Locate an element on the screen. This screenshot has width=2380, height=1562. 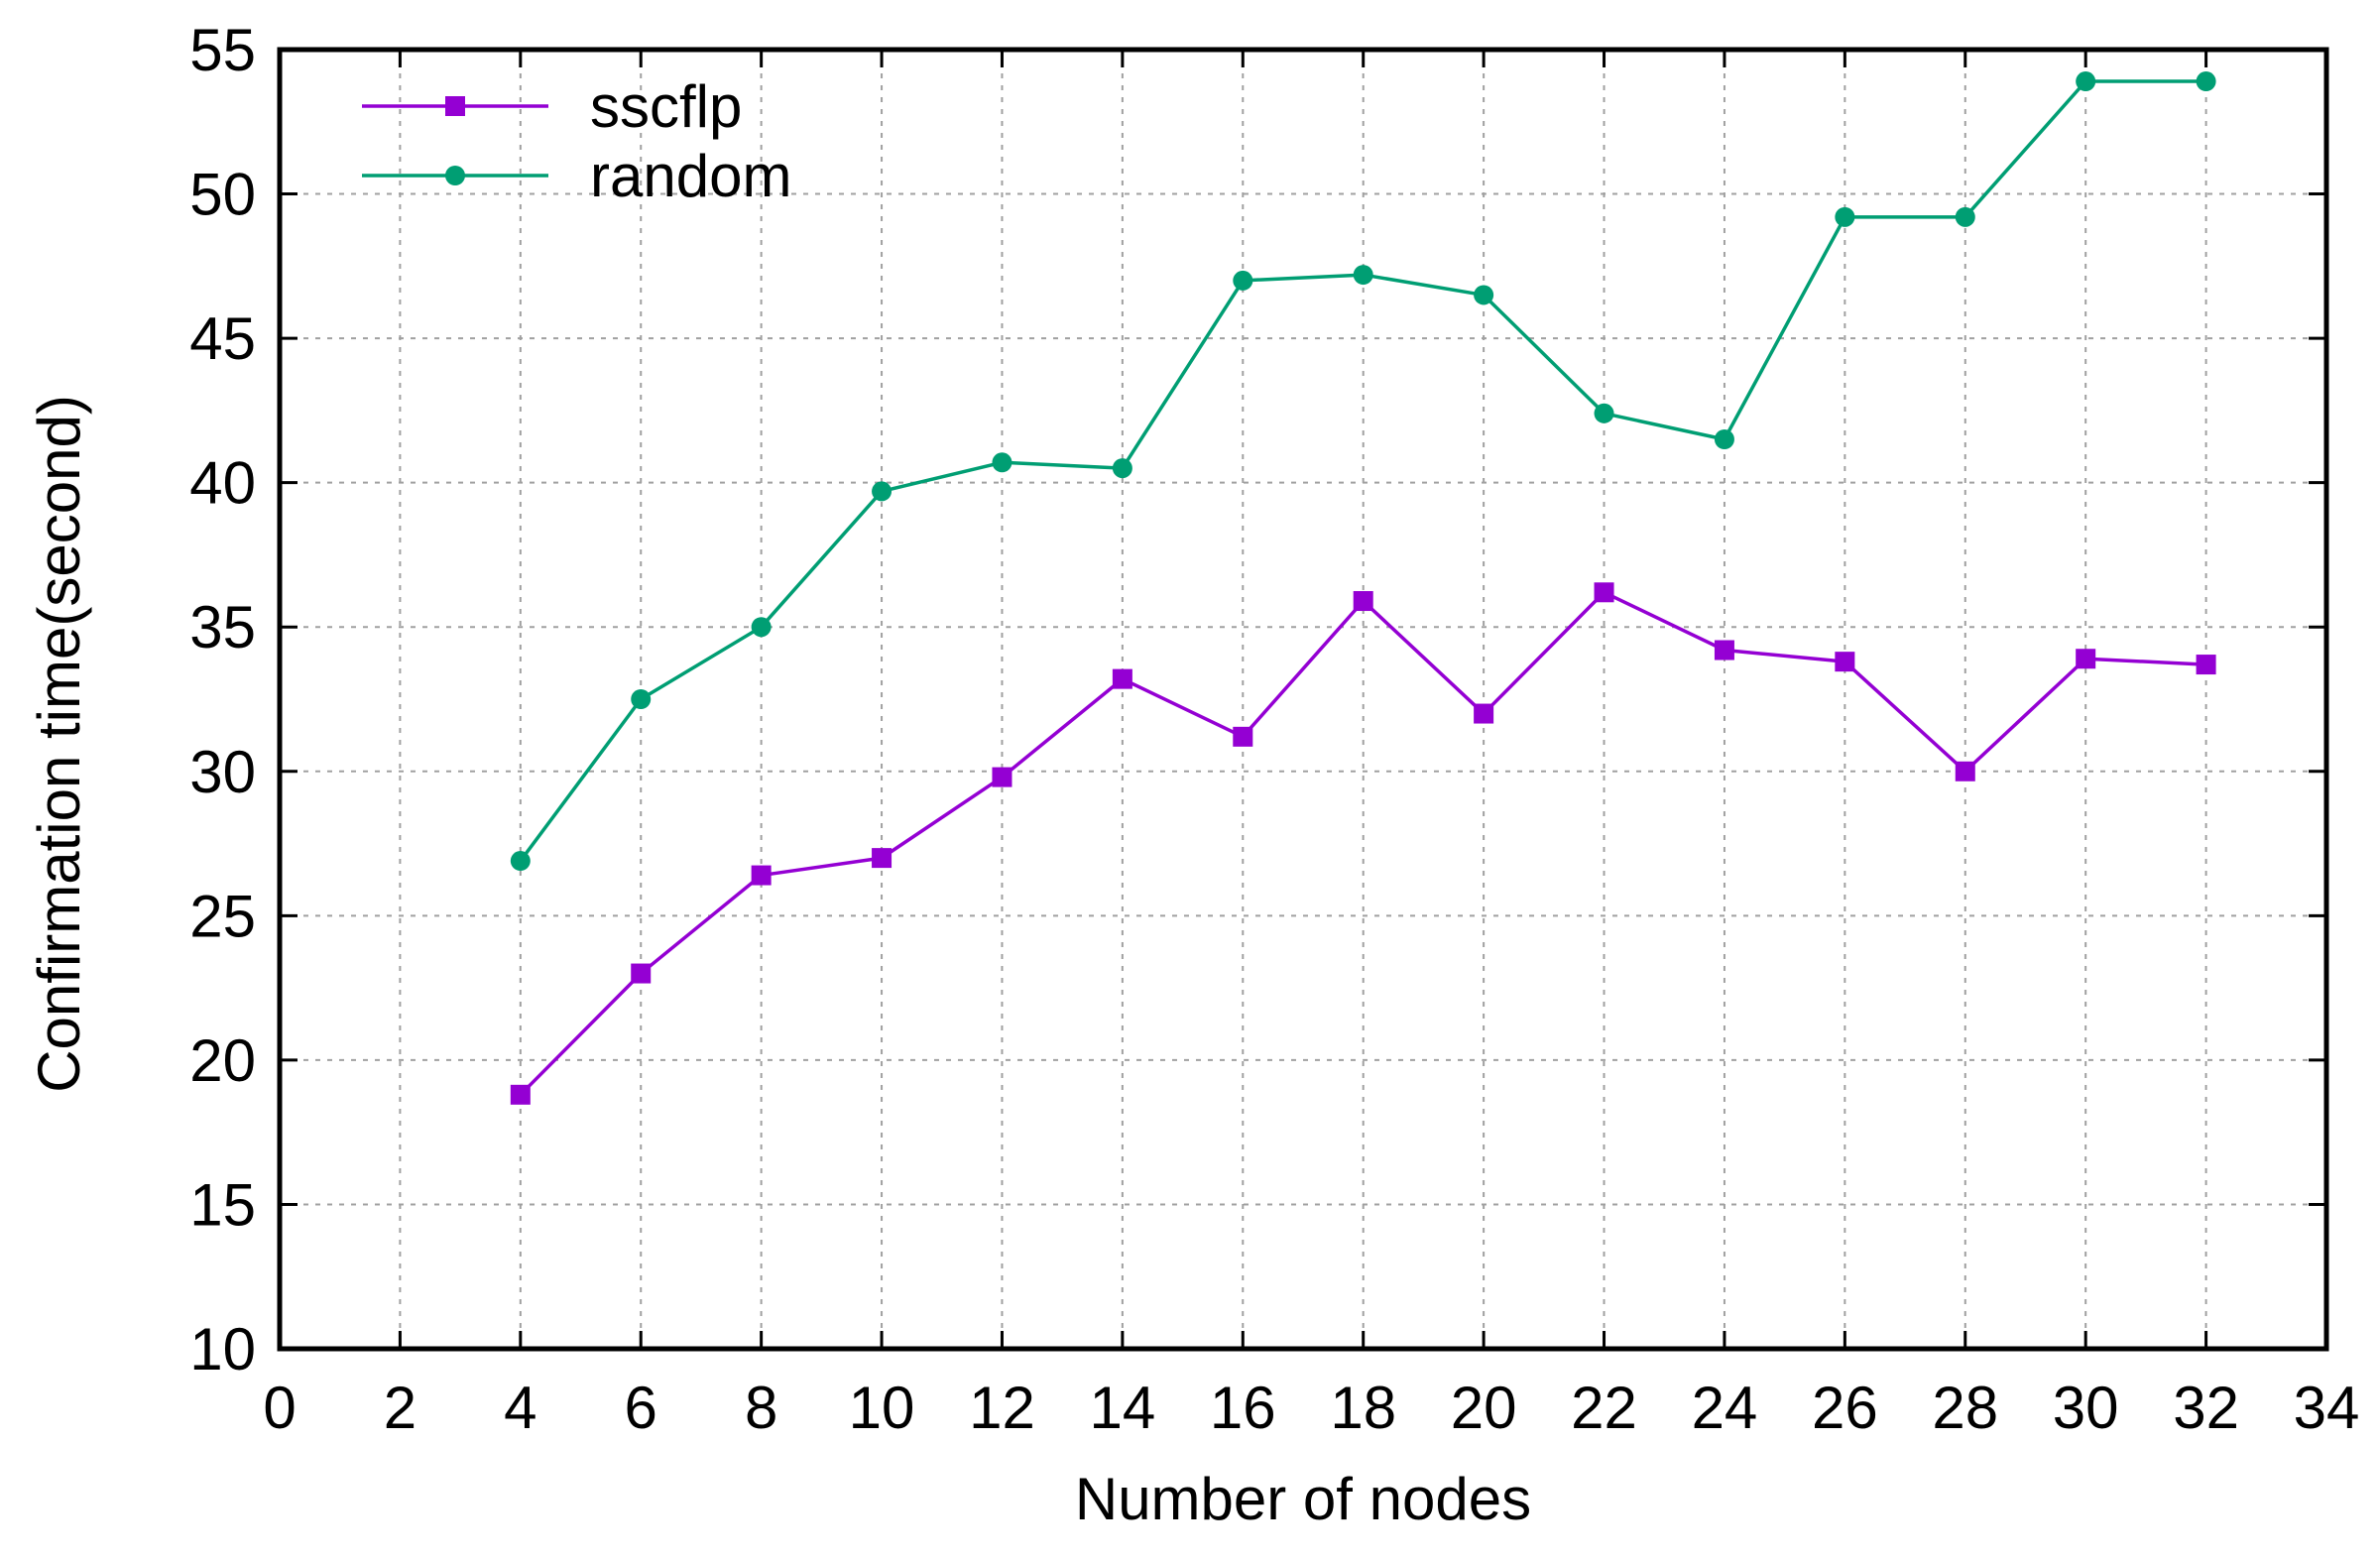
legend-label: sscflp is located at coordinates (666, 106).